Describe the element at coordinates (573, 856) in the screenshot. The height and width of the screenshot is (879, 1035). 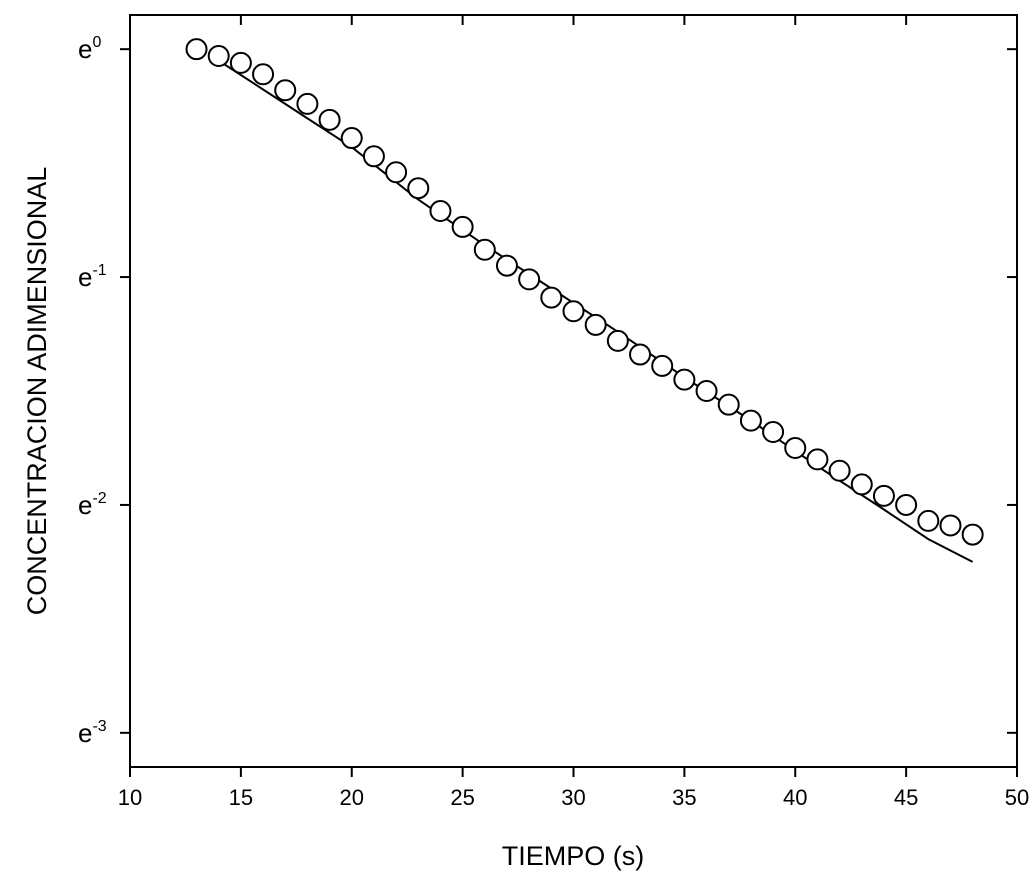
I see `x-axis-title: TIEMPO (s)` at that location.